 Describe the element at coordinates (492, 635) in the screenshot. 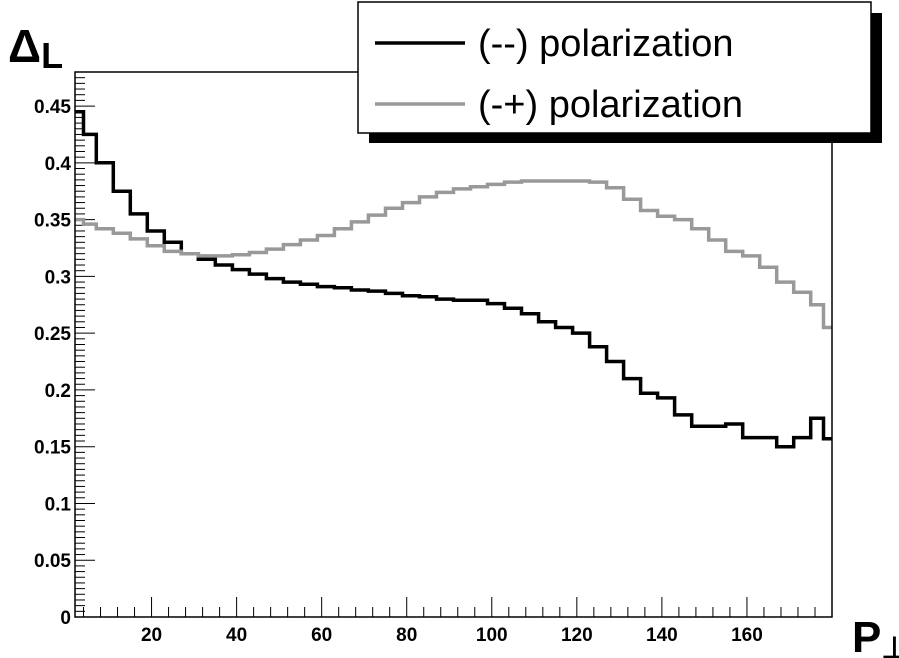

I see `x-tick-label: 100` at that location.